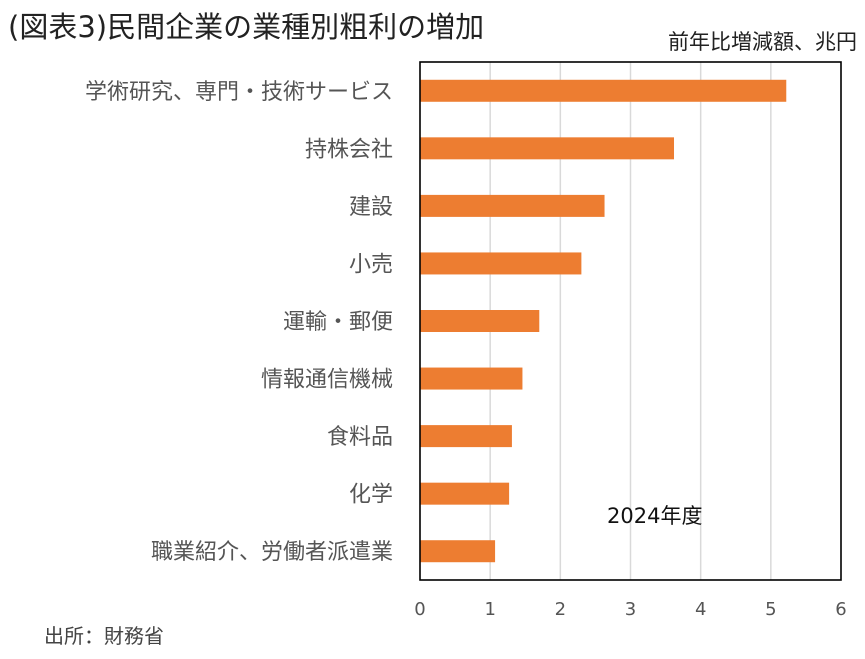  What do you see at coordinates (419, 609) in the screenshot?
I see `x-tick-label: 0` at bounding box center [419, 609].